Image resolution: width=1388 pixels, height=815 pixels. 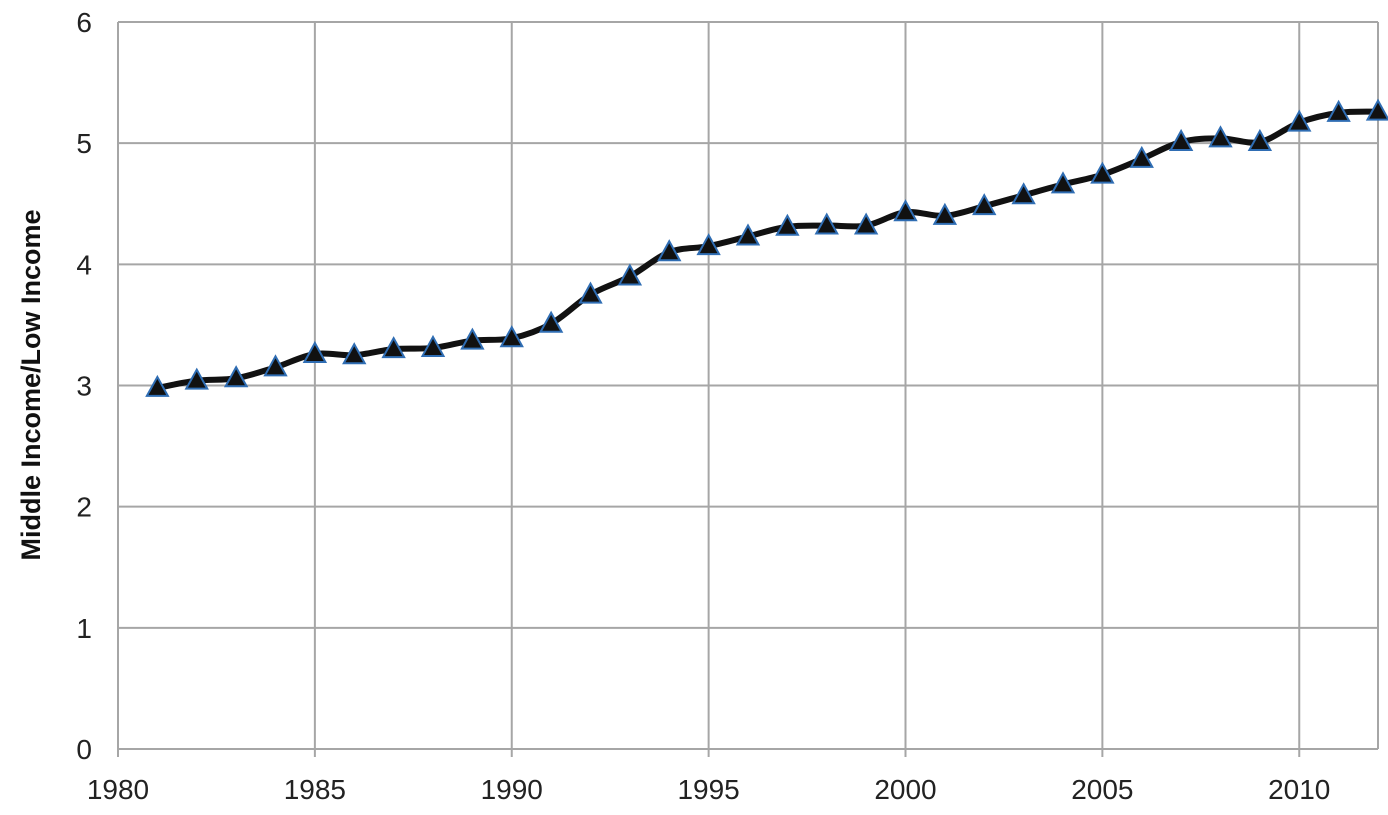 I want to click on y-axis-tick-labels: 0 1 2 3 4 5 6, so click(x=84, y=386).